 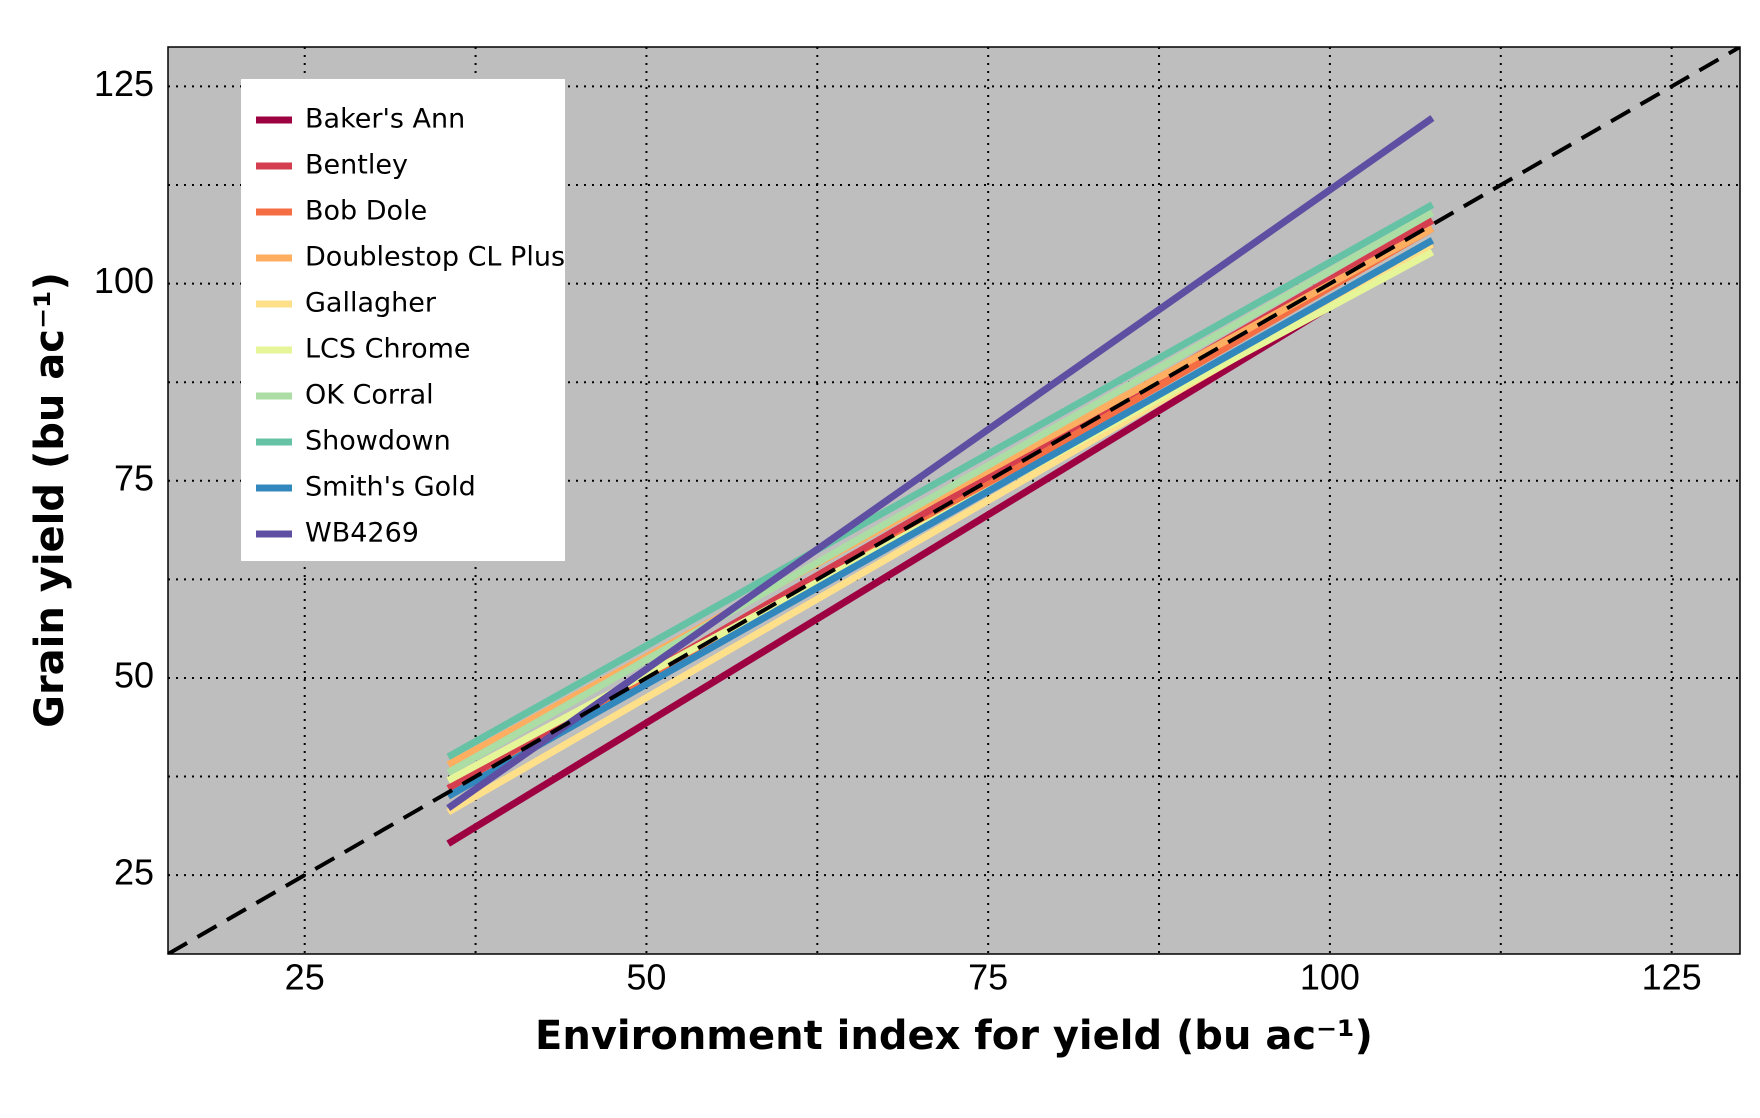 I want to click on y-tick-label: 100, so click(x=124, y=280).